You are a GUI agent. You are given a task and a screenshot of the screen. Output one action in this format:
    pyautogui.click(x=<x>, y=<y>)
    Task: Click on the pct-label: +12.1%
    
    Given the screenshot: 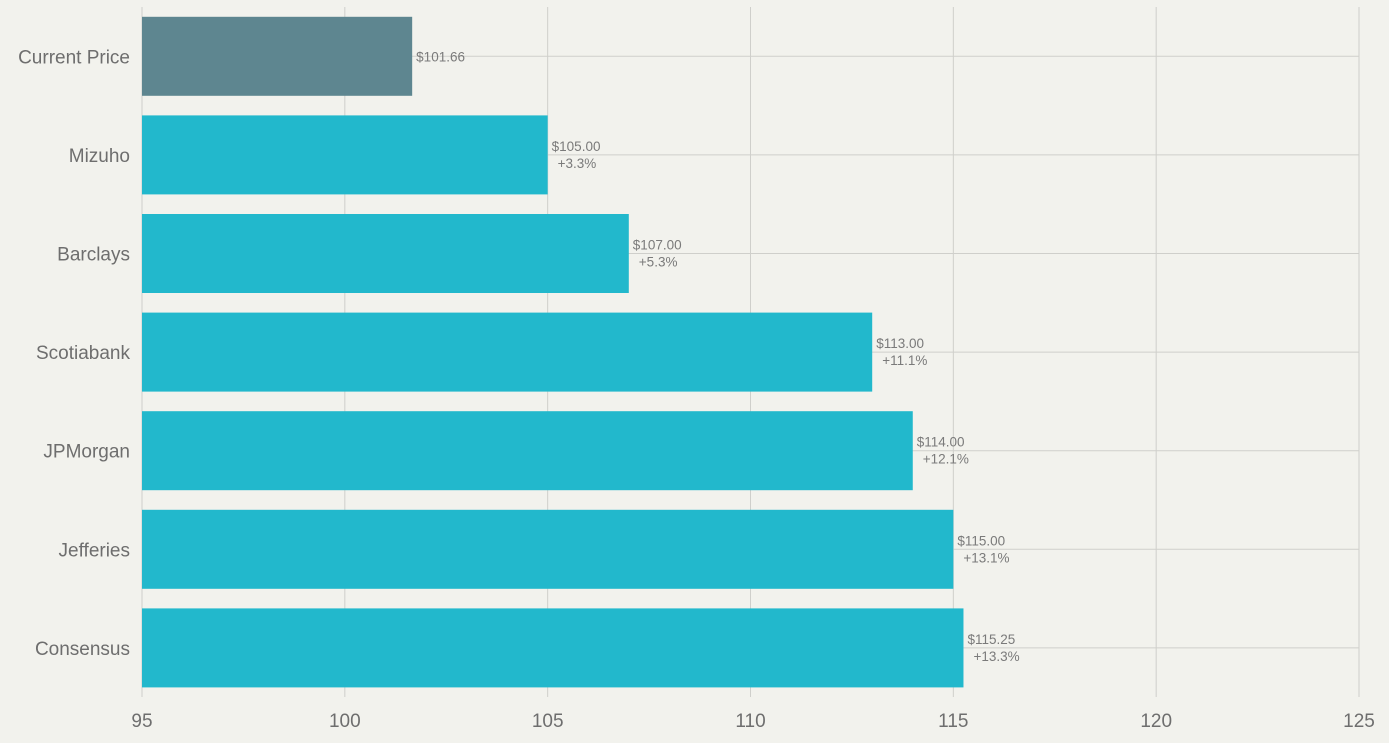 What is the action you would take?
    pyautogui.click(x=946, y=459)
    